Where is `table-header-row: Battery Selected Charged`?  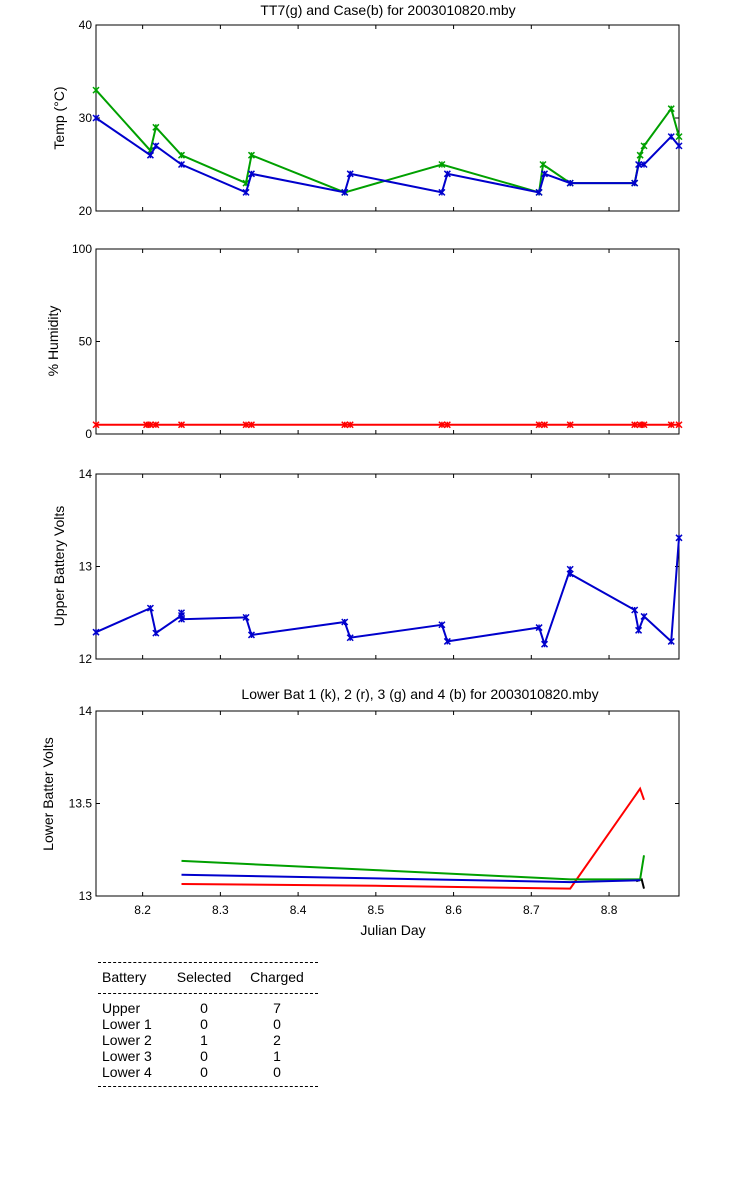 table-header-row: Battery Selected Charged is located at coordinates (208, 977).